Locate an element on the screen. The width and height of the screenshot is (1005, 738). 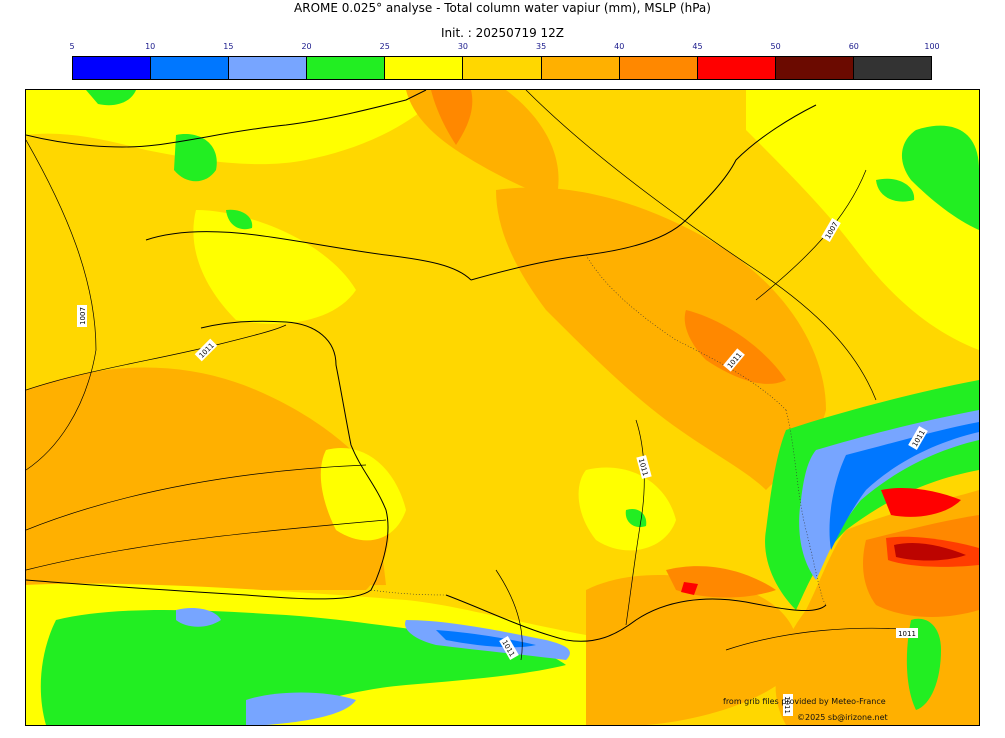
colorbar-tick-label: 100 is located at coordinates (932, 46).